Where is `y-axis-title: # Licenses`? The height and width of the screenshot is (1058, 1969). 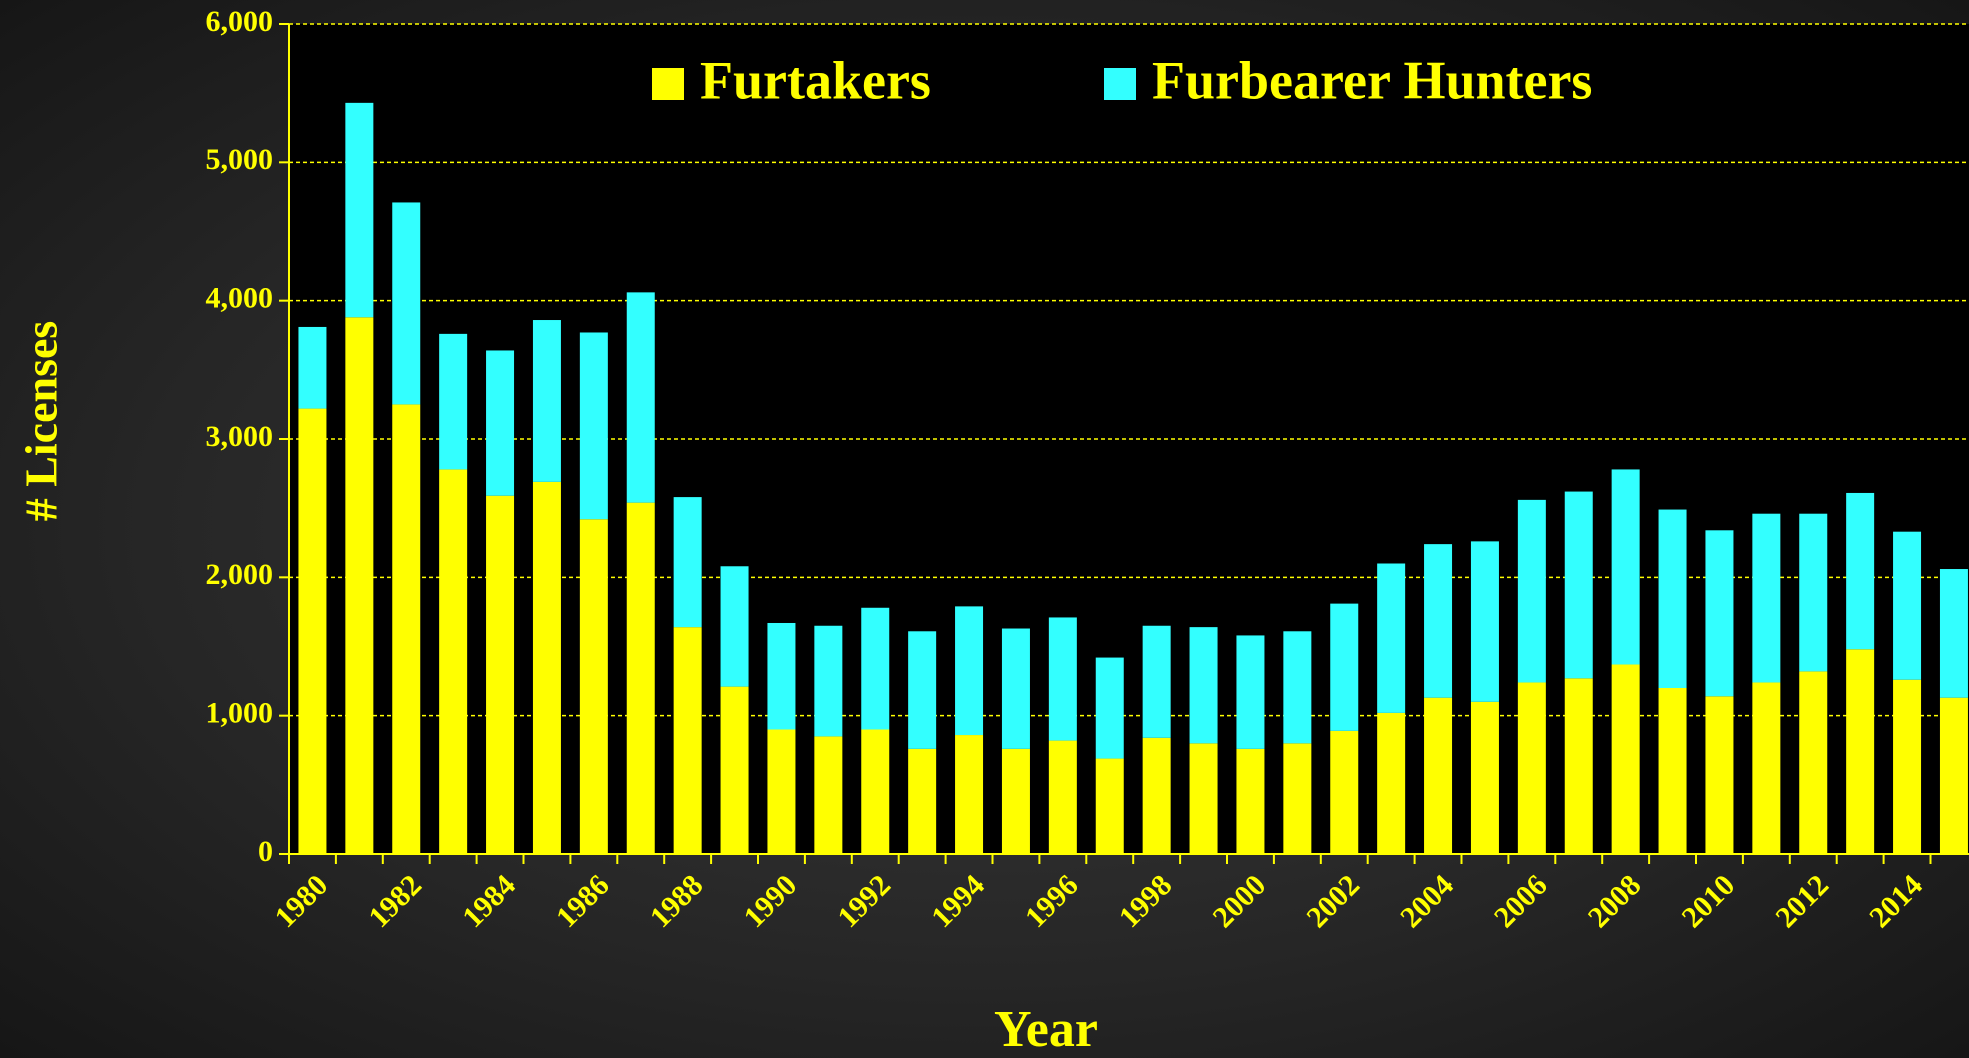
y-axis-title: # Licenses is located at coordinates (41, 421).